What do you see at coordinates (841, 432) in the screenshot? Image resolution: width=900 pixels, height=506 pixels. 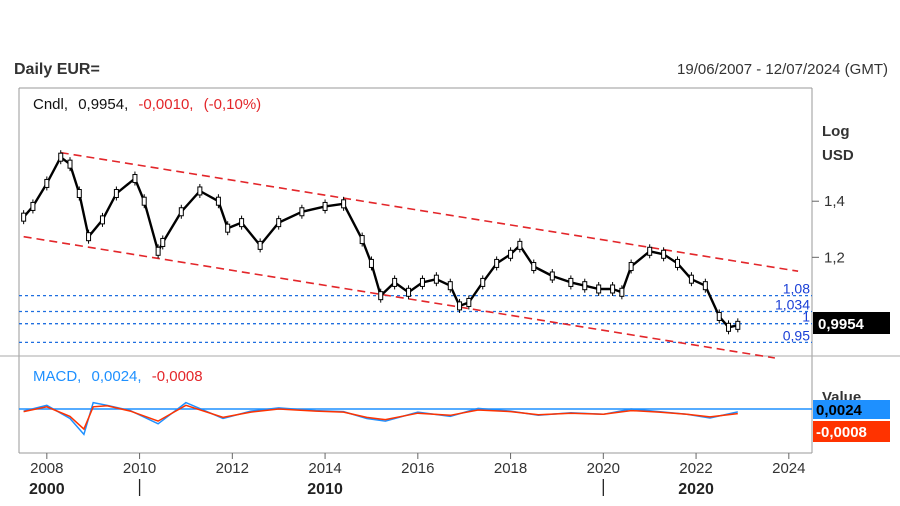 I see `signal-badge: -0,0008` at bounding box center [841, 432].